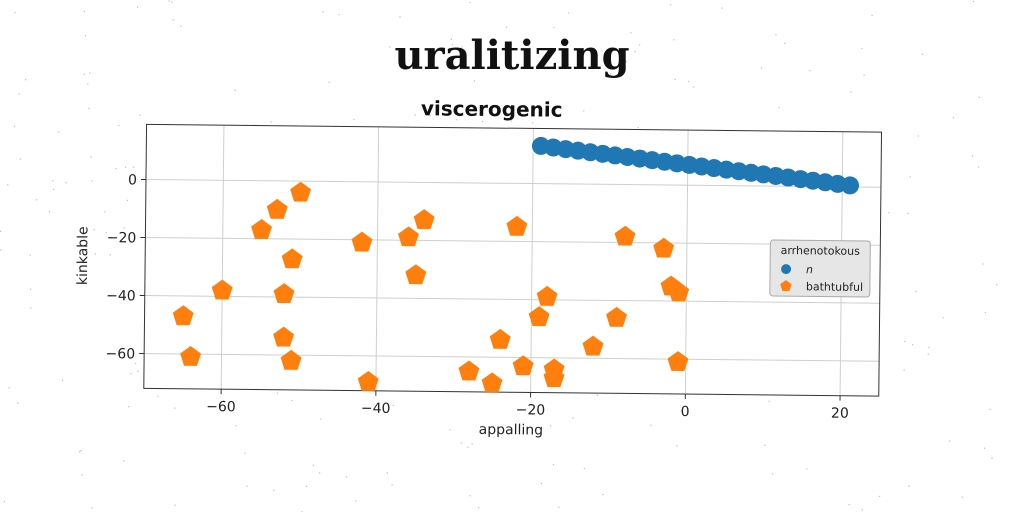 This screenshot has width=1024, height=512. Describe the element at coordinates (121, 296) in the screenshot. I see `y-tick-label: −40` at that location.